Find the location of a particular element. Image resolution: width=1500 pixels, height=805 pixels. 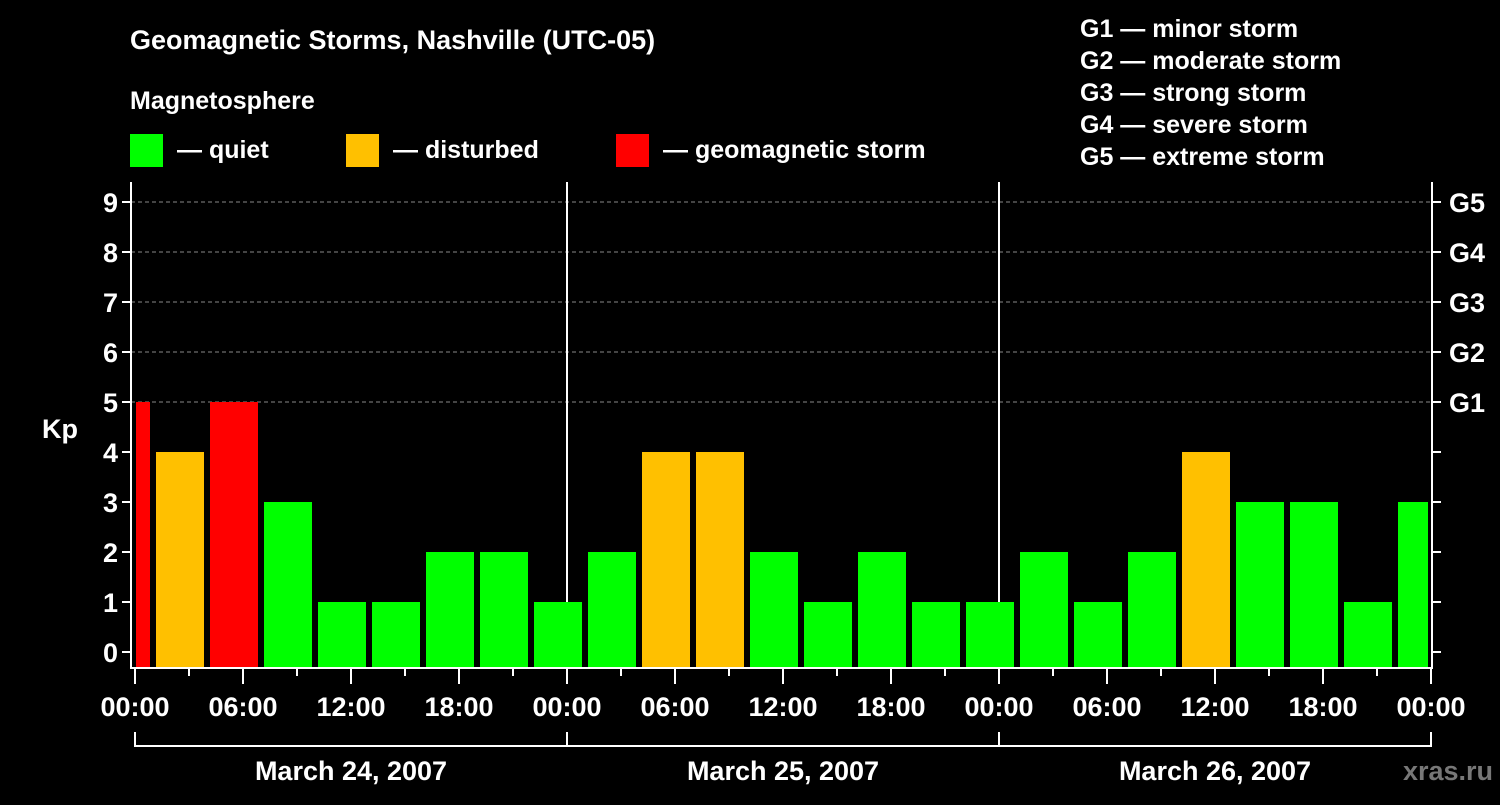

storm-scale-item-1: G2 — moderate storm is located at coordinates (1210, 61).